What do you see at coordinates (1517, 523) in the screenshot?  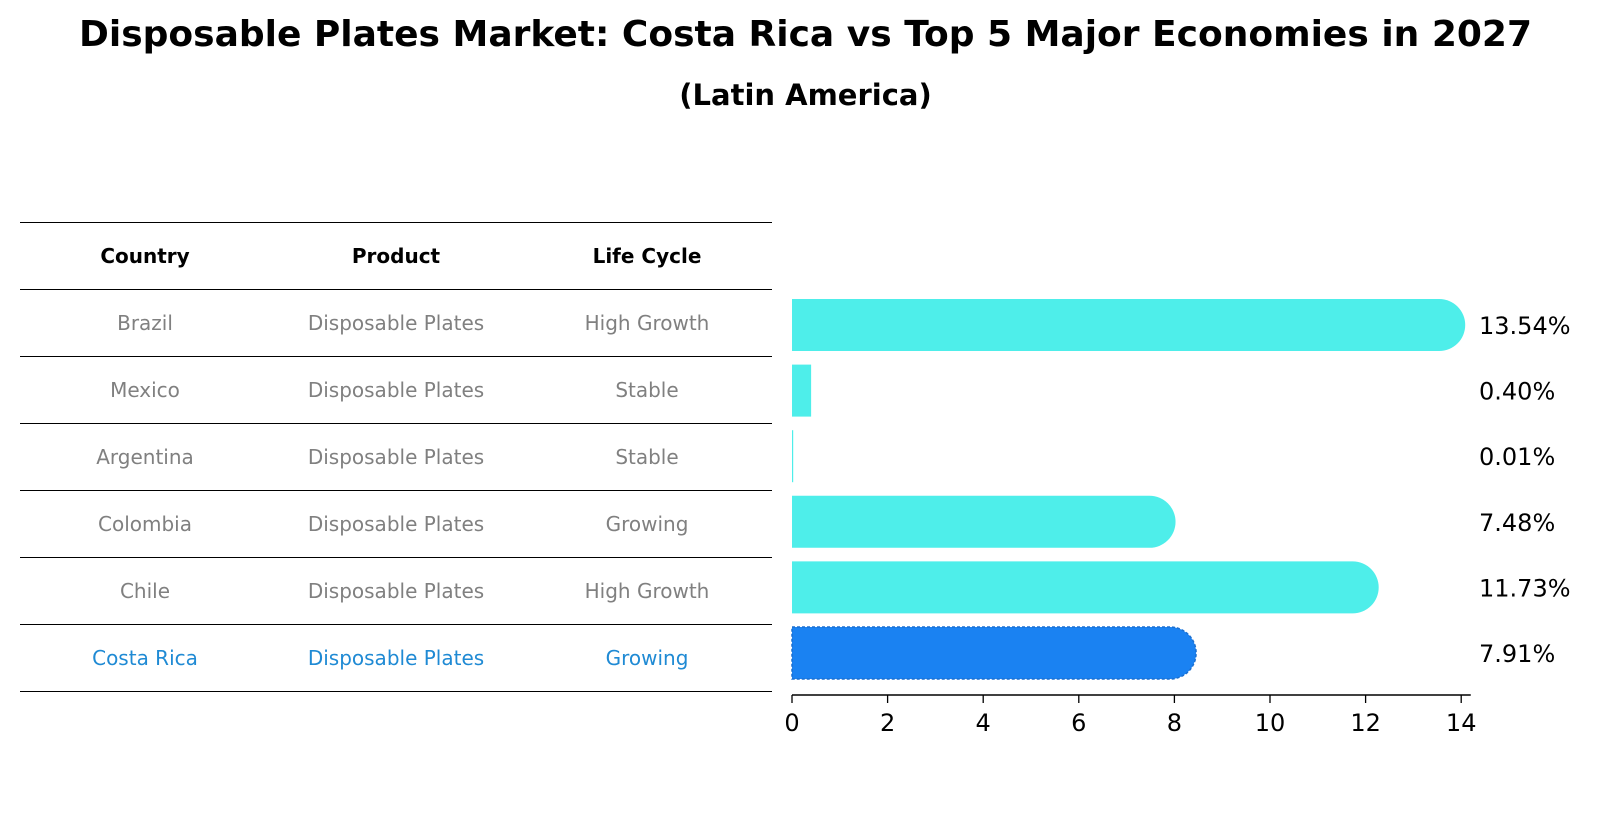 I see `value-label-colombia: 7.48%` at bounding box center [1517, 523].